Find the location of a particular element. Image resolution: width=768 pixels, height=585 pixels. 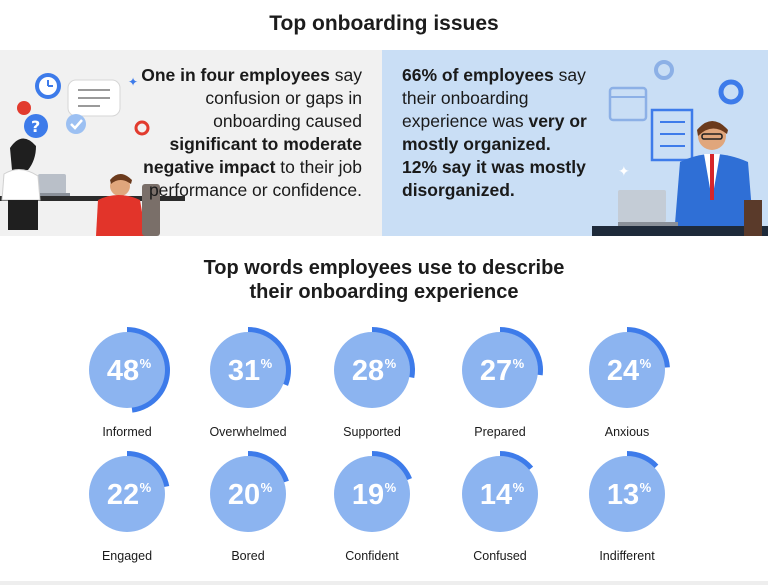

left-text-part-4: to their job performance or confidence. is located at coordinates (255, 178).